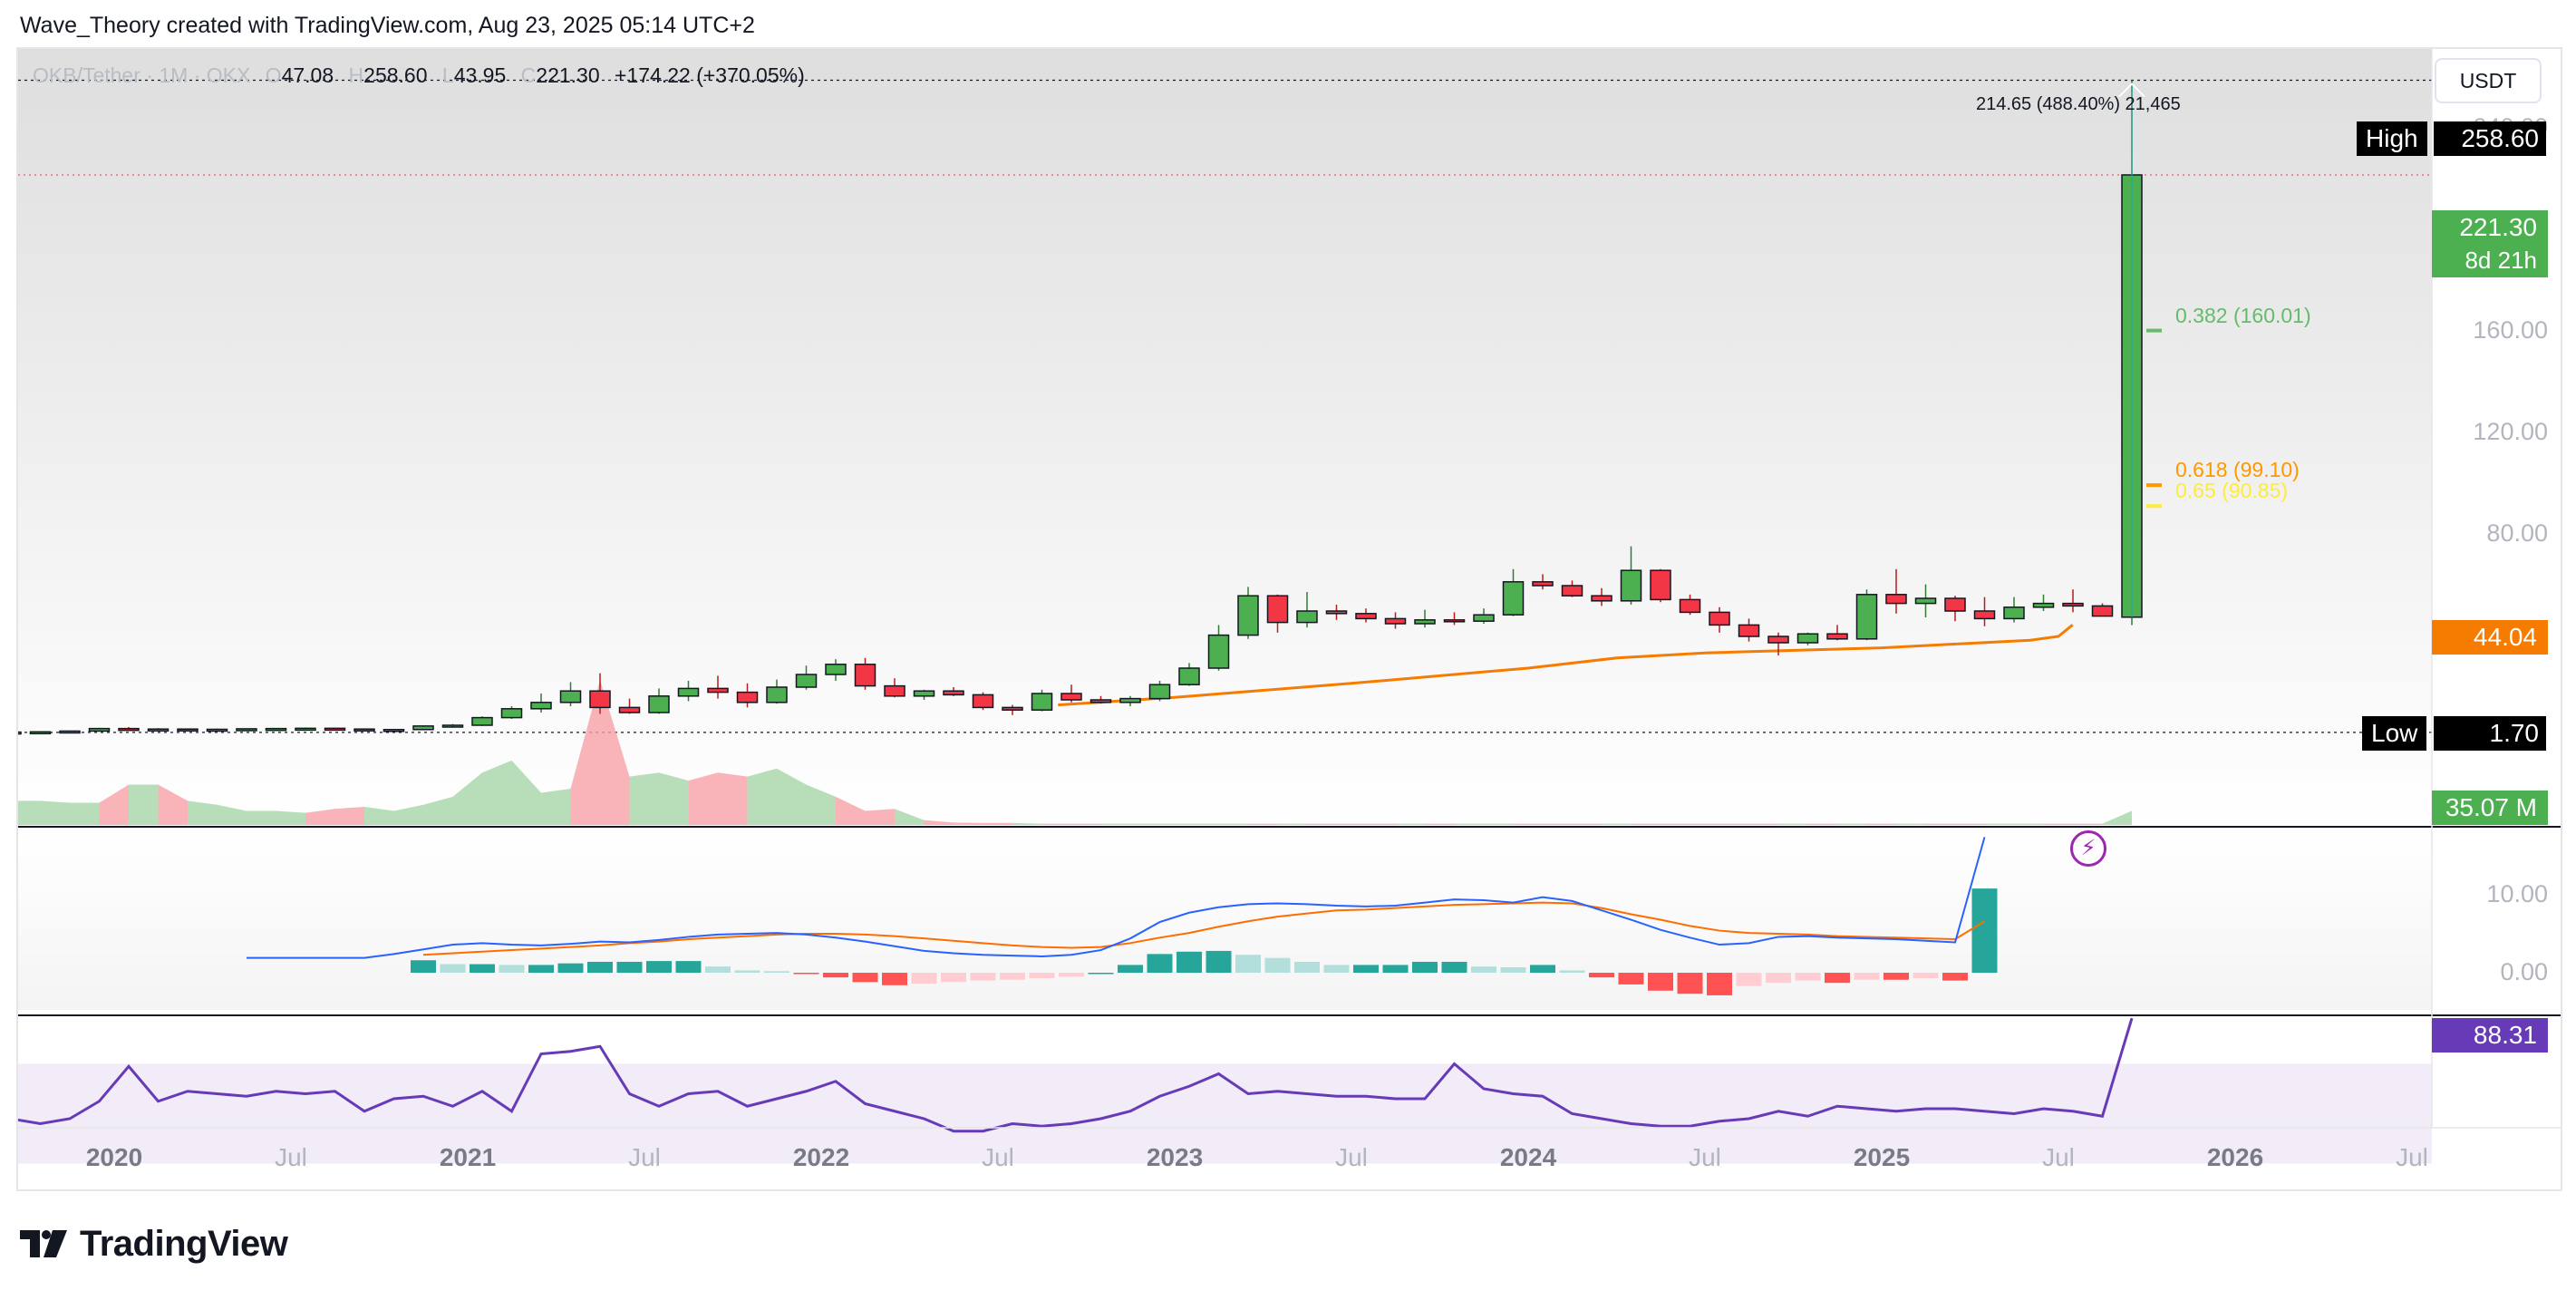 The height and width of the screenshot is (1300, 2576). I want to click on time-axis-tick: 2025, so click(1882, 1157).